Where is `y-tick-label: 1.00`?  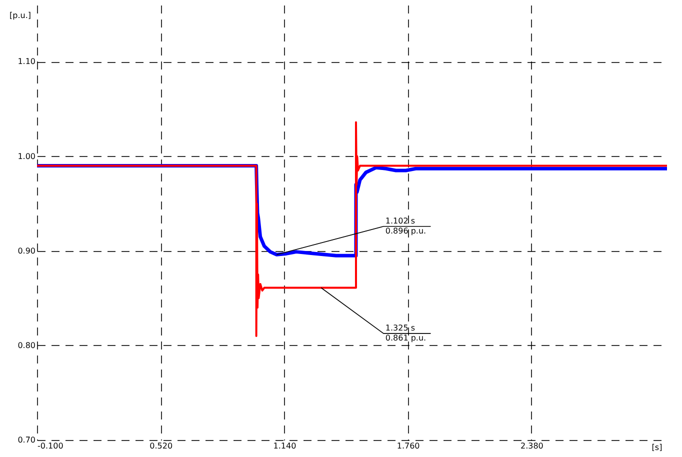 y-tick-label: 1.00 is located at coordinates (27, 156).